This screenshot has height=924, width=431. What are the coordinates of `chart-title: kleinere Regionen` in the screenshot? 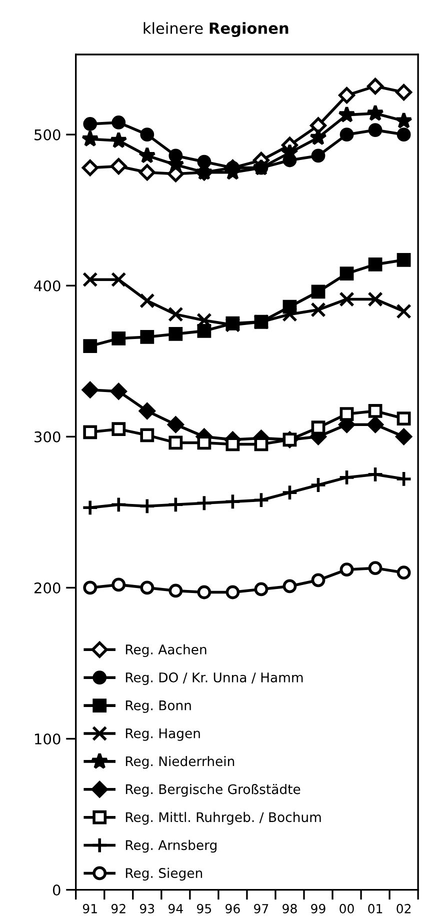 It's located at (216, 30).